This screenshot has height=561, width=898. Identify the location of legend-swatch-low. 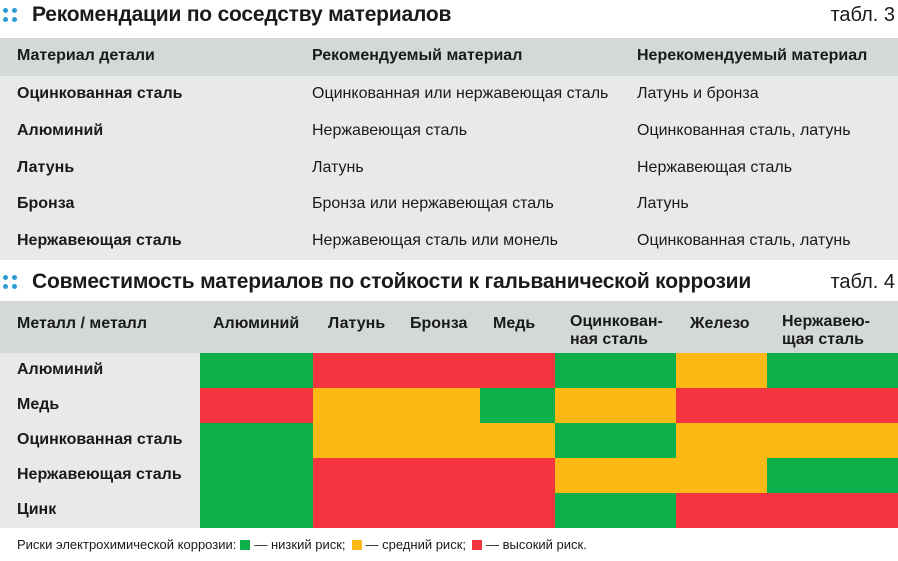
(245, 544).